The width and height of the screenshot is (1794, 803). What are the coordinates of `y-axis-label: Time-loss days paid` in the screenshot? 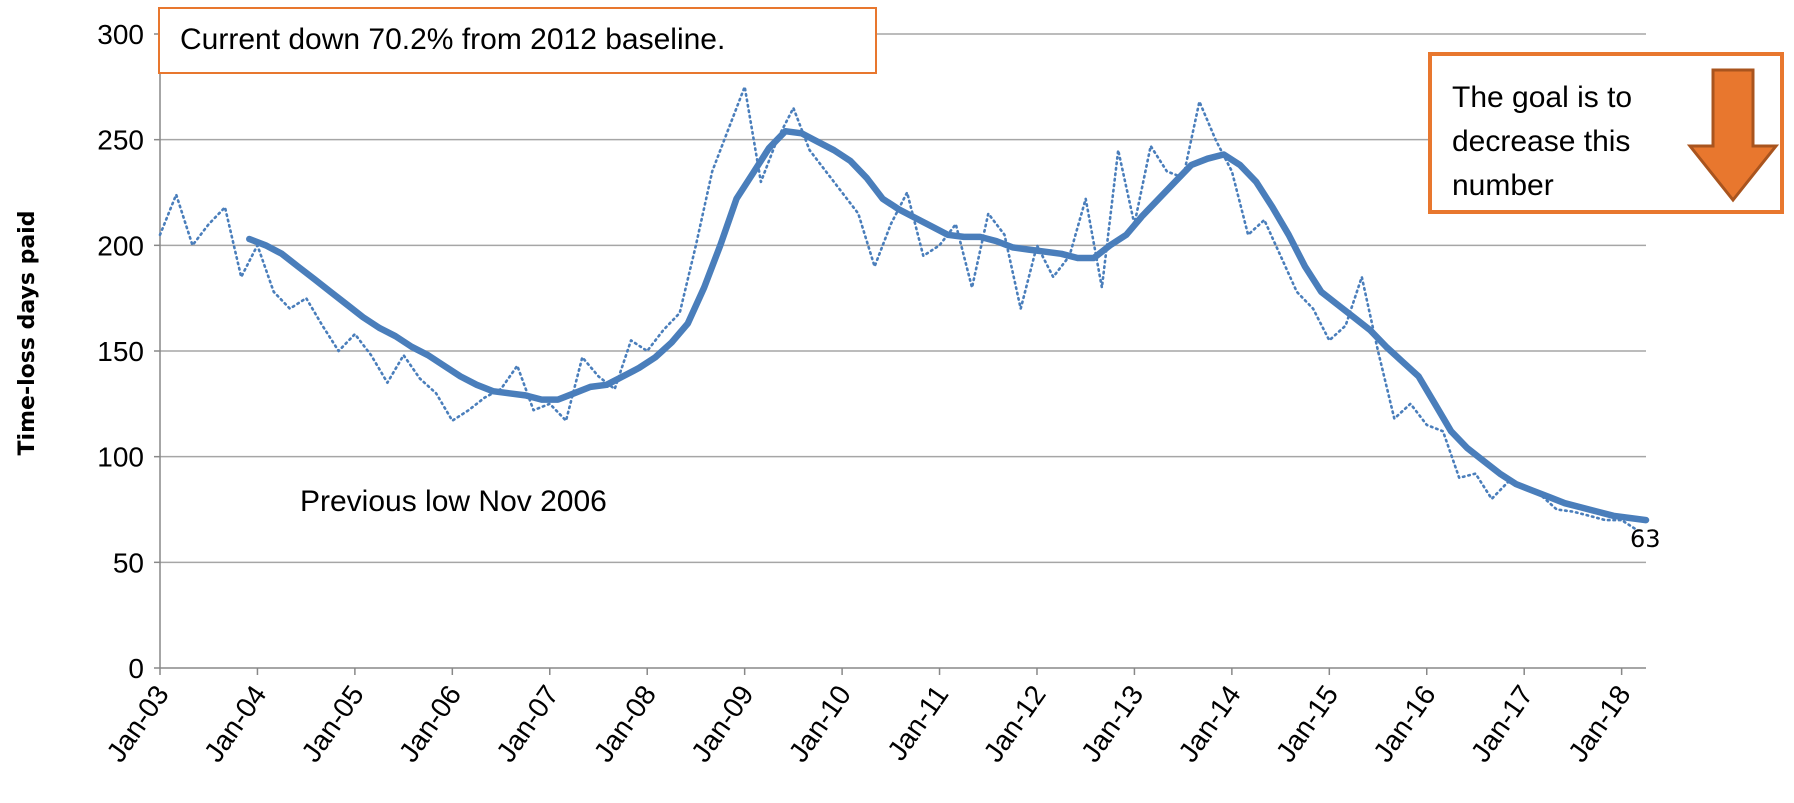 It's located at (27, 333).